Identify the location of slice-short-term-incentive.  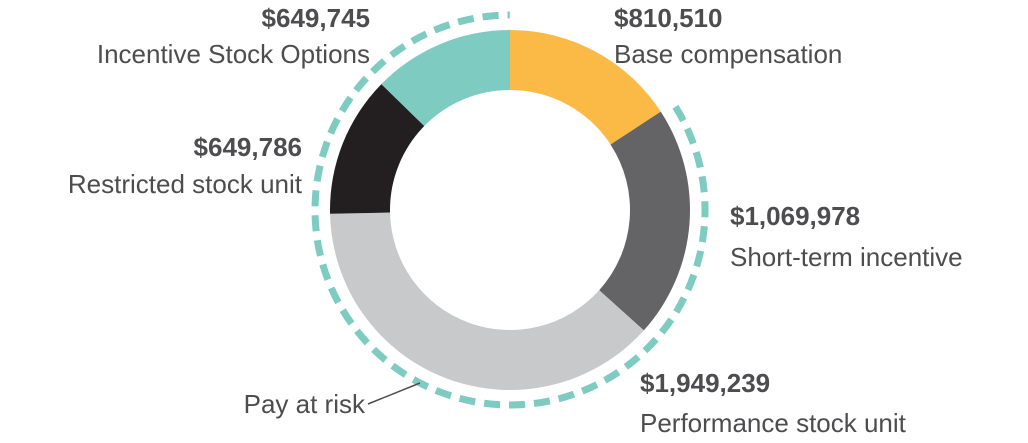
(644, 221).